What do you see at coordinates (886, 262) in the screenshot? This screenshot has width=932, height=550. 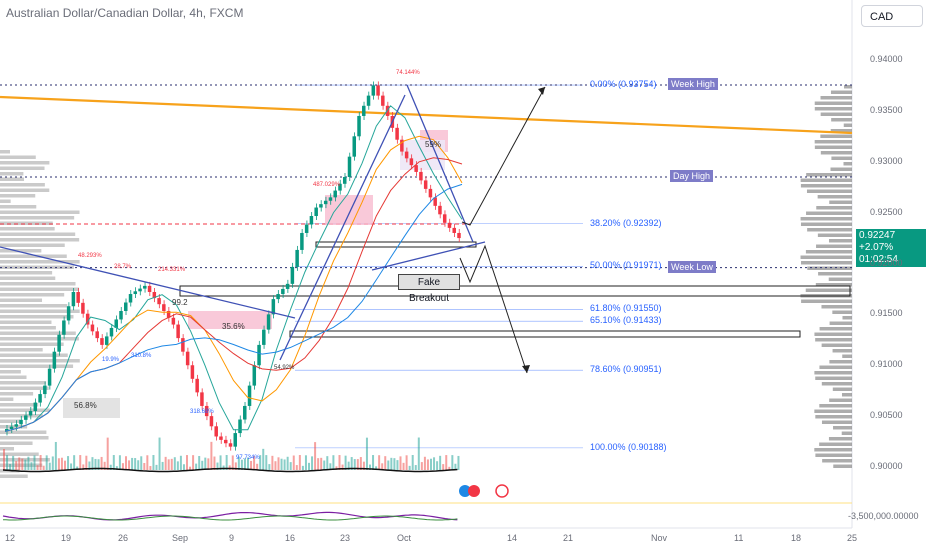 I see `y-tick-label: 0.92000` at bounding box center [886, 262].